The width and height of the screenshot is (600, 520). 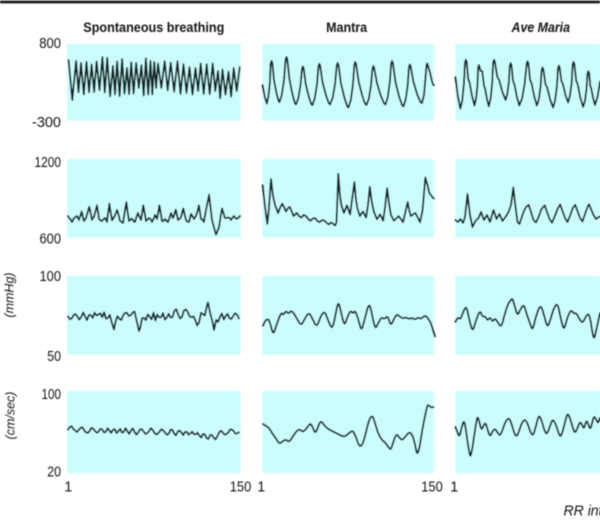 I want to click on svg-text: 800, so click(x=50, y=44).